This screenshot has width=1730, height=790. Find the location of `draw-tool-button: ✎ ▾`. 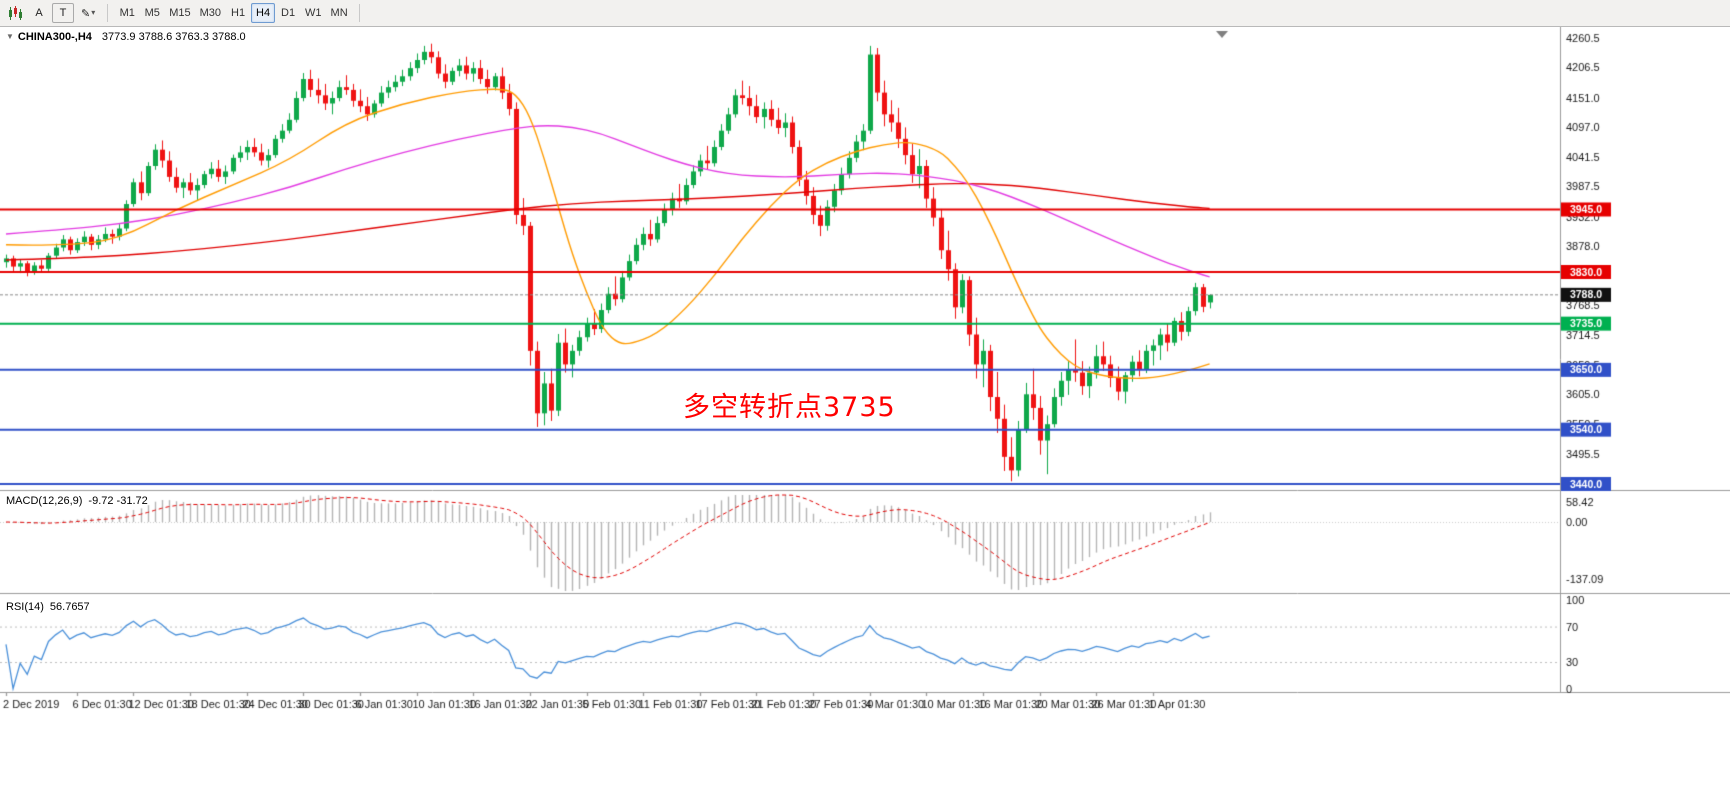

draw-tool-button: ✎ ▾ is located at coordinates (88, 13).